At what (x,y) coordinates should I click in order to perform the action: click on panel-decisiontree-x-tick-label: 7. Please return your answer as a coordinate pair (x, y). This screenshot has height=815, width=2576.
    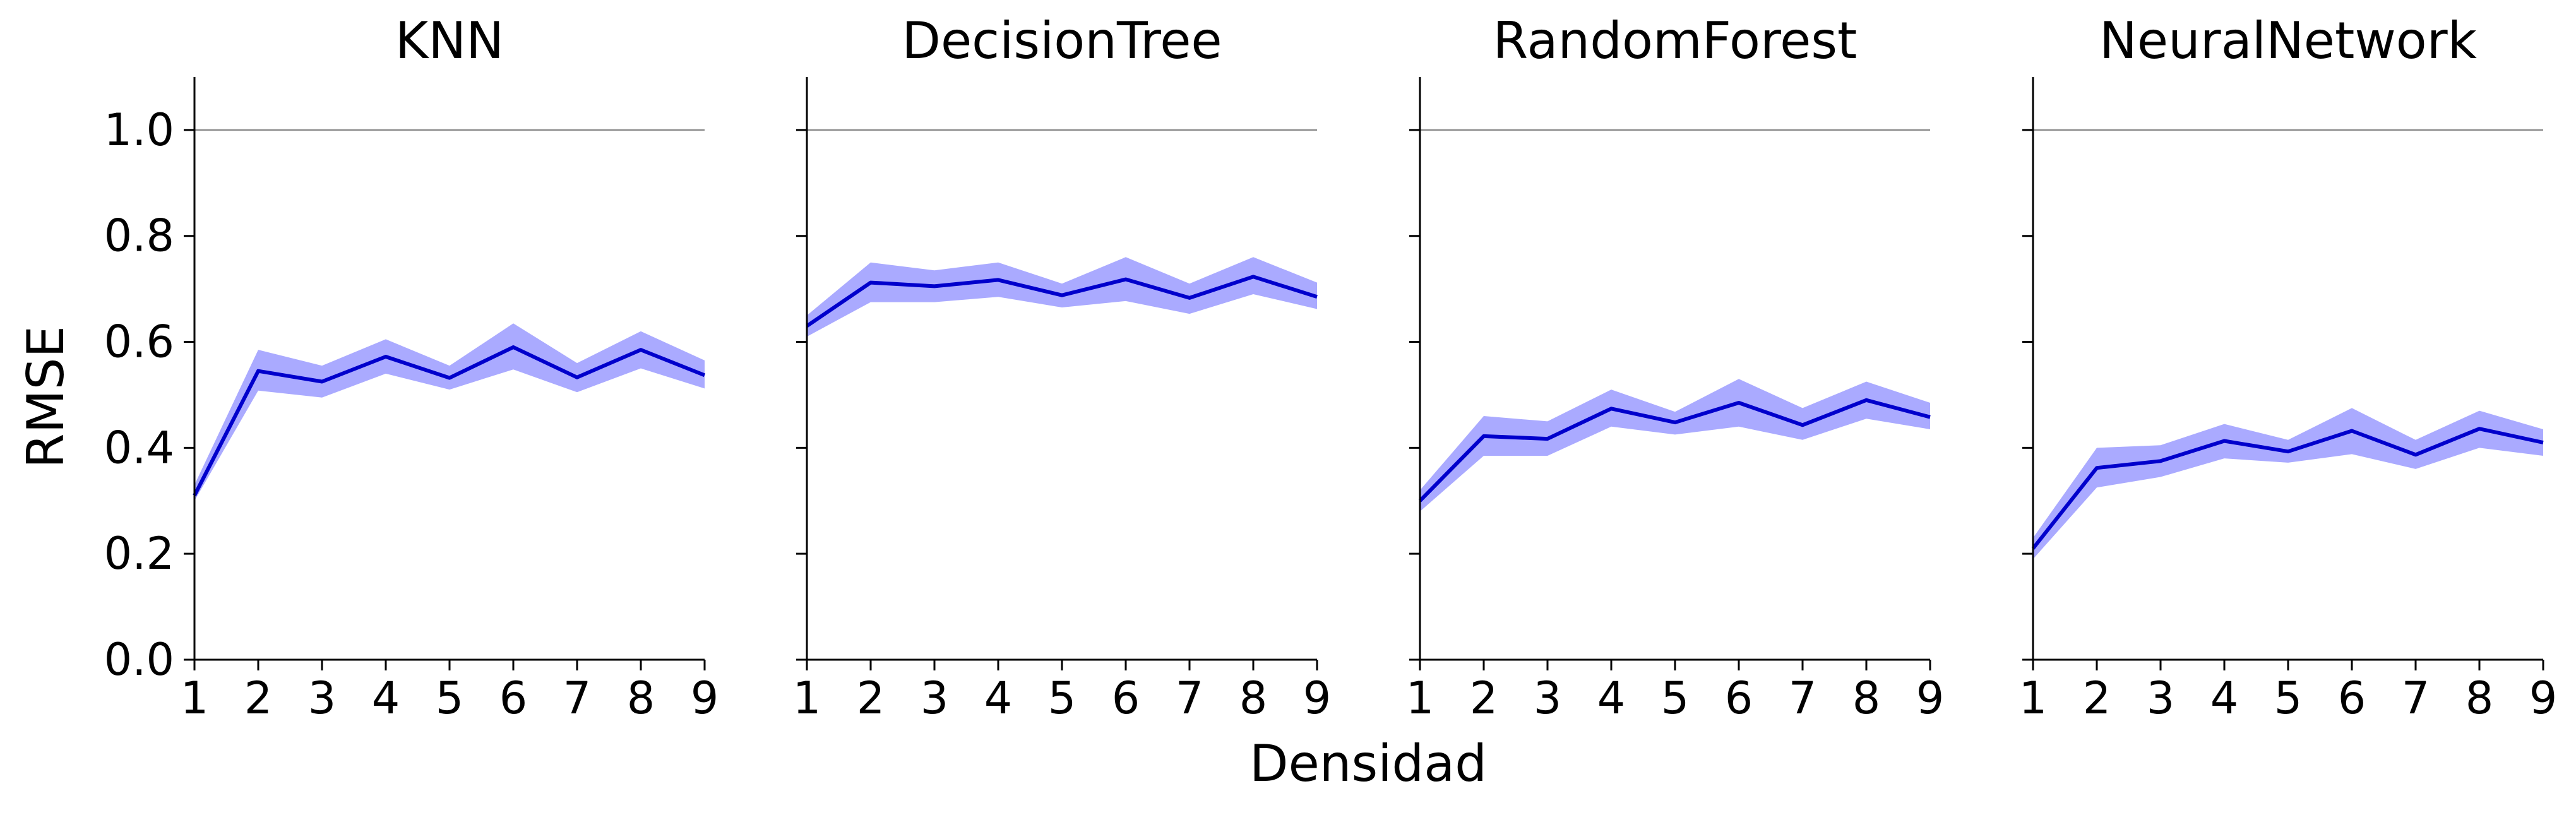
    Looking at the image, I should click on (1190, 698).